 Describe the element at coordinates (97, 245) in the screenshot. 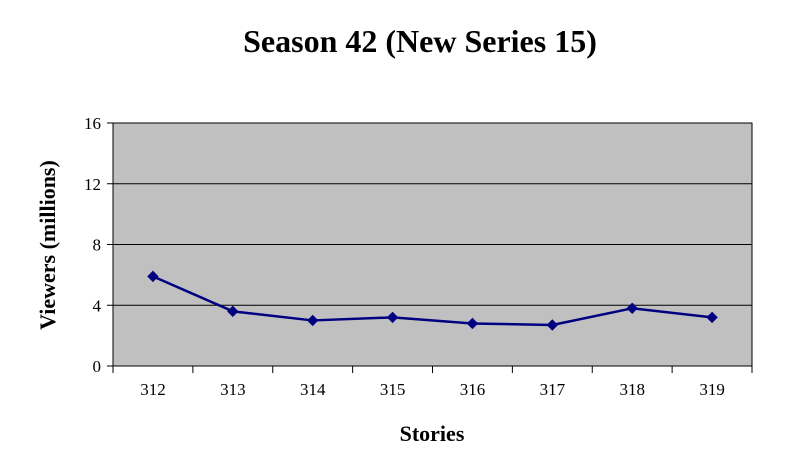

I see `y-tick-label: 8` at that location.